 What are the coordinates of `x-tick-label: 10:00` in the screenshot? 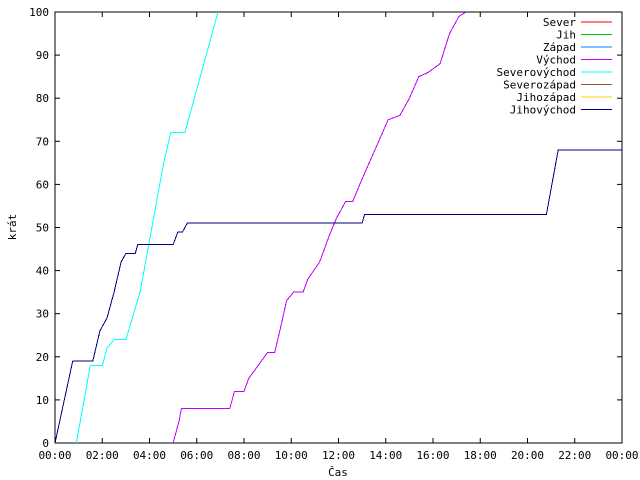 It's located at (291, 455).